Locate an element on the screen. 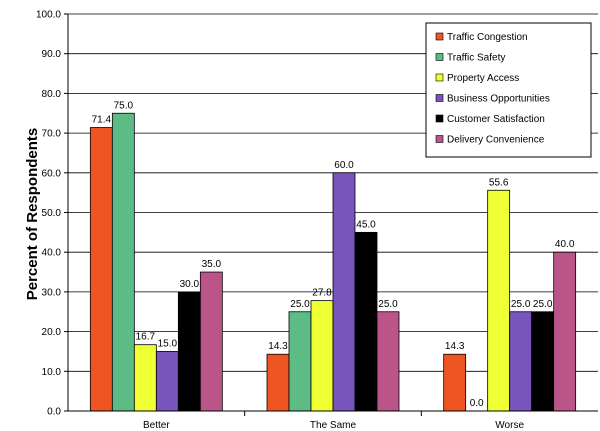 The width and height of the screenshot is (600, 431). x-axis-categories: Better The Same Worse is located at coordinates (333, 421).